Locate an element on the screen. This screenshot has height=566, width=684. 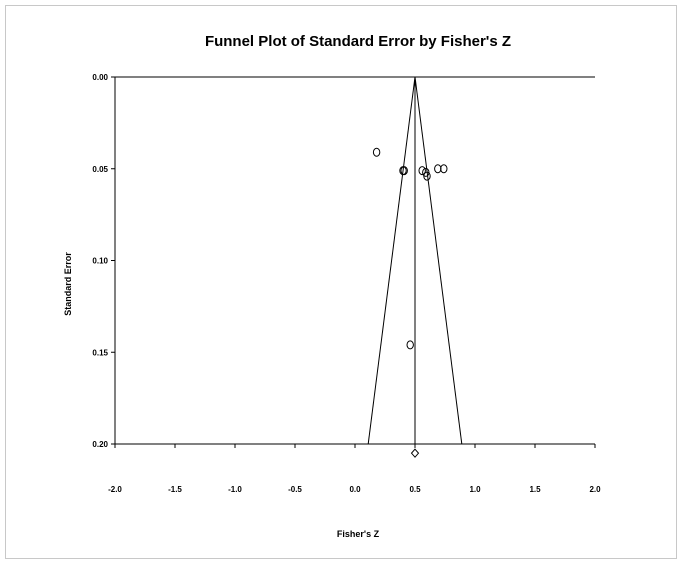
funnel-left-line is located at coordinates (391, 260).